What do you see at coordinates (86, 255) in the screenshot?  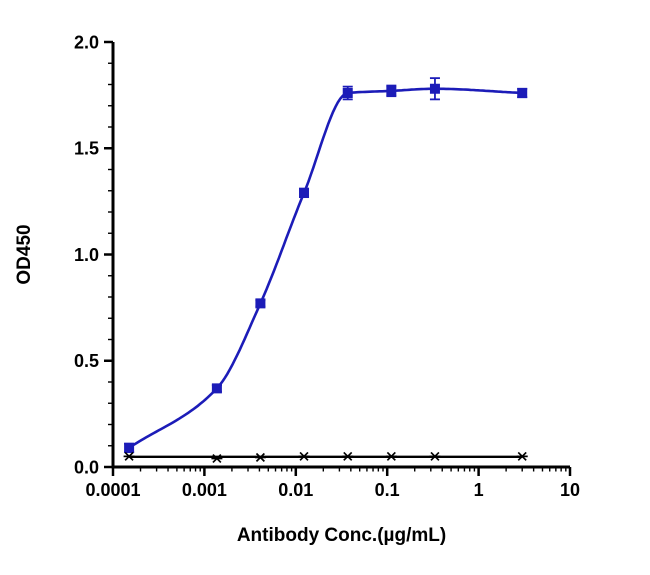 I see `y-tick-label: 1.0` at bounding box center [86, 255].